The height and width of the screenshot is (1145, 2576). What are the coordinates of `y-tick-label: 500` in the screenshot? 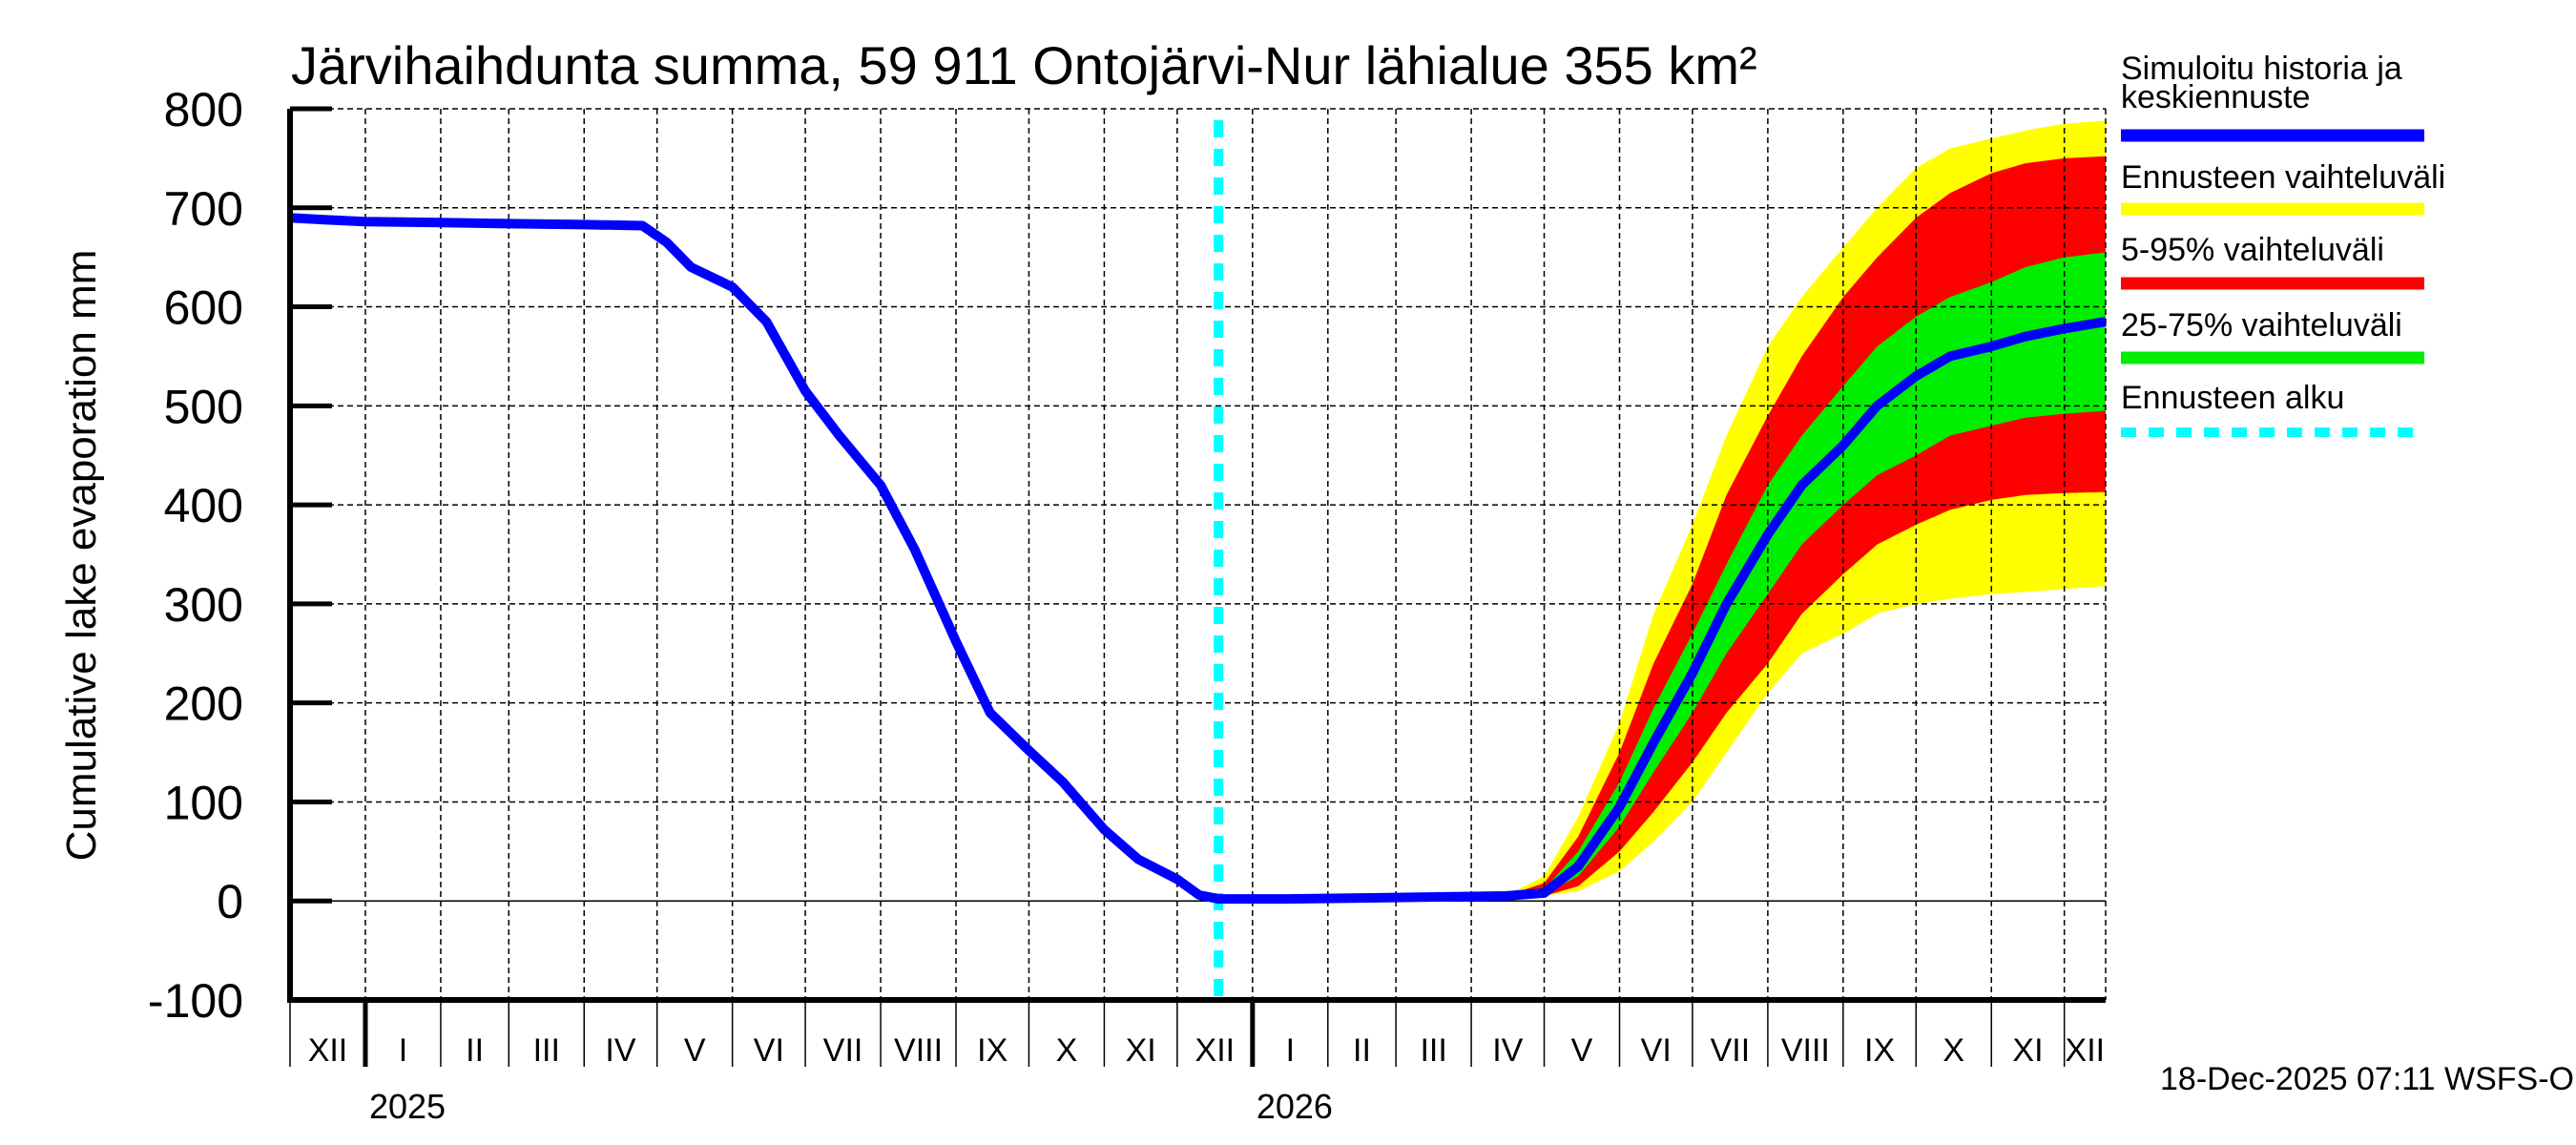 It's located at (203, 406).